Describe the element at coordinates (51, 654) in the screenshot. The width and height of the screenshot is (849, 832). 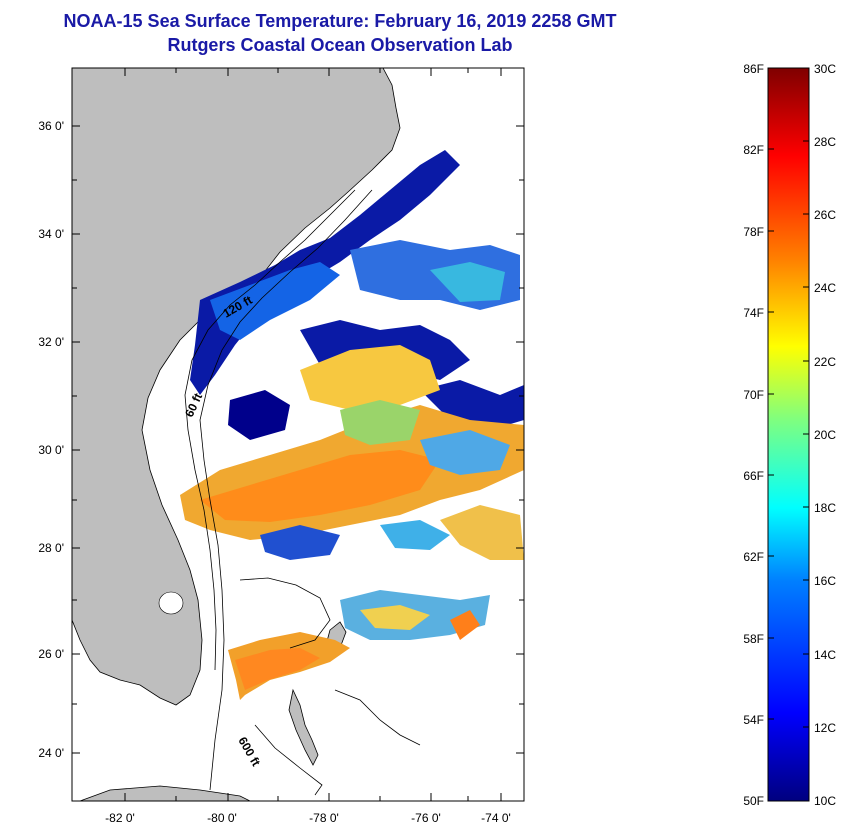
I see `lat-label-26: 26 0'` at that location.